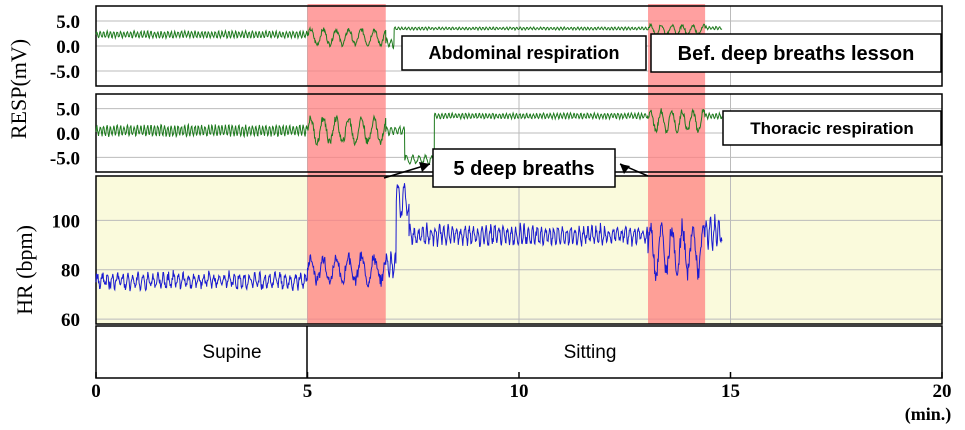 Image resolution: width=965 pixels, height=430 pixels. I want to click on x-tick-5: 5, so click(308, 391).